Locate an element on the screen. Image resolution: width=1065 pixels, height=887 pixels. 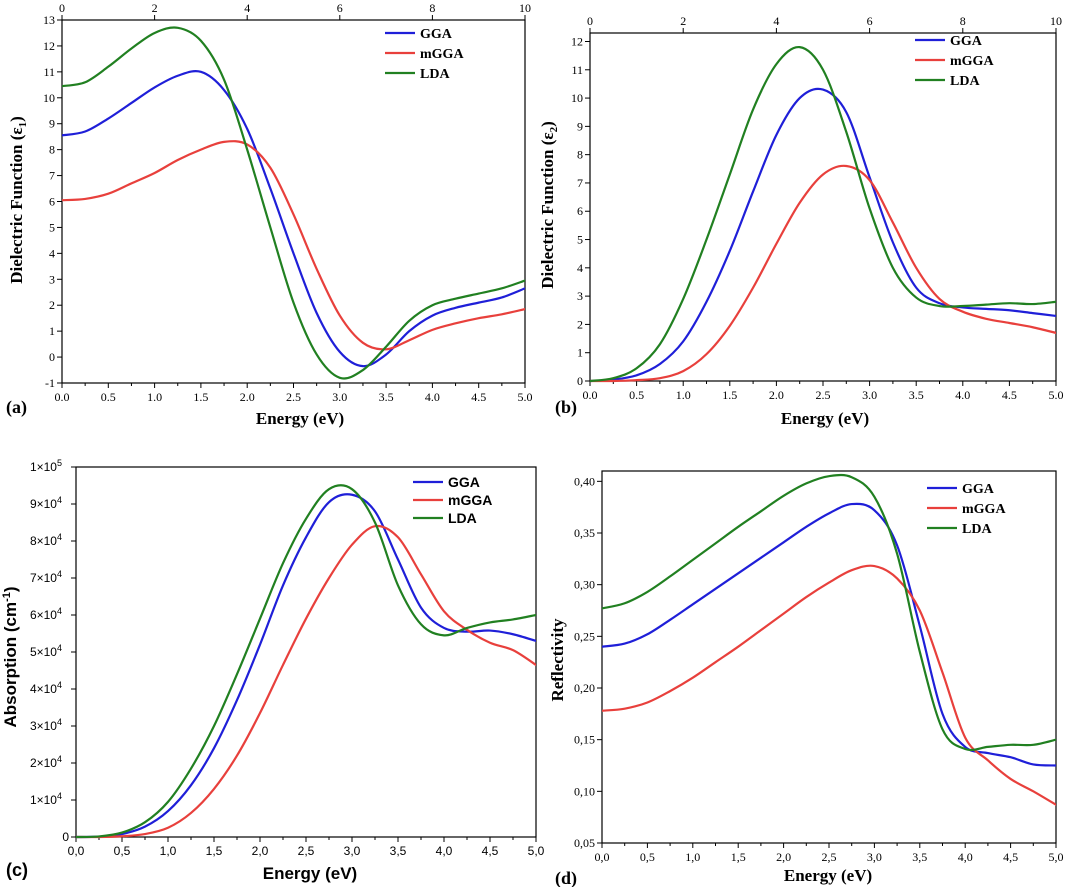
y-axis-title: Reflectivity is located at coordinates (557, 660).